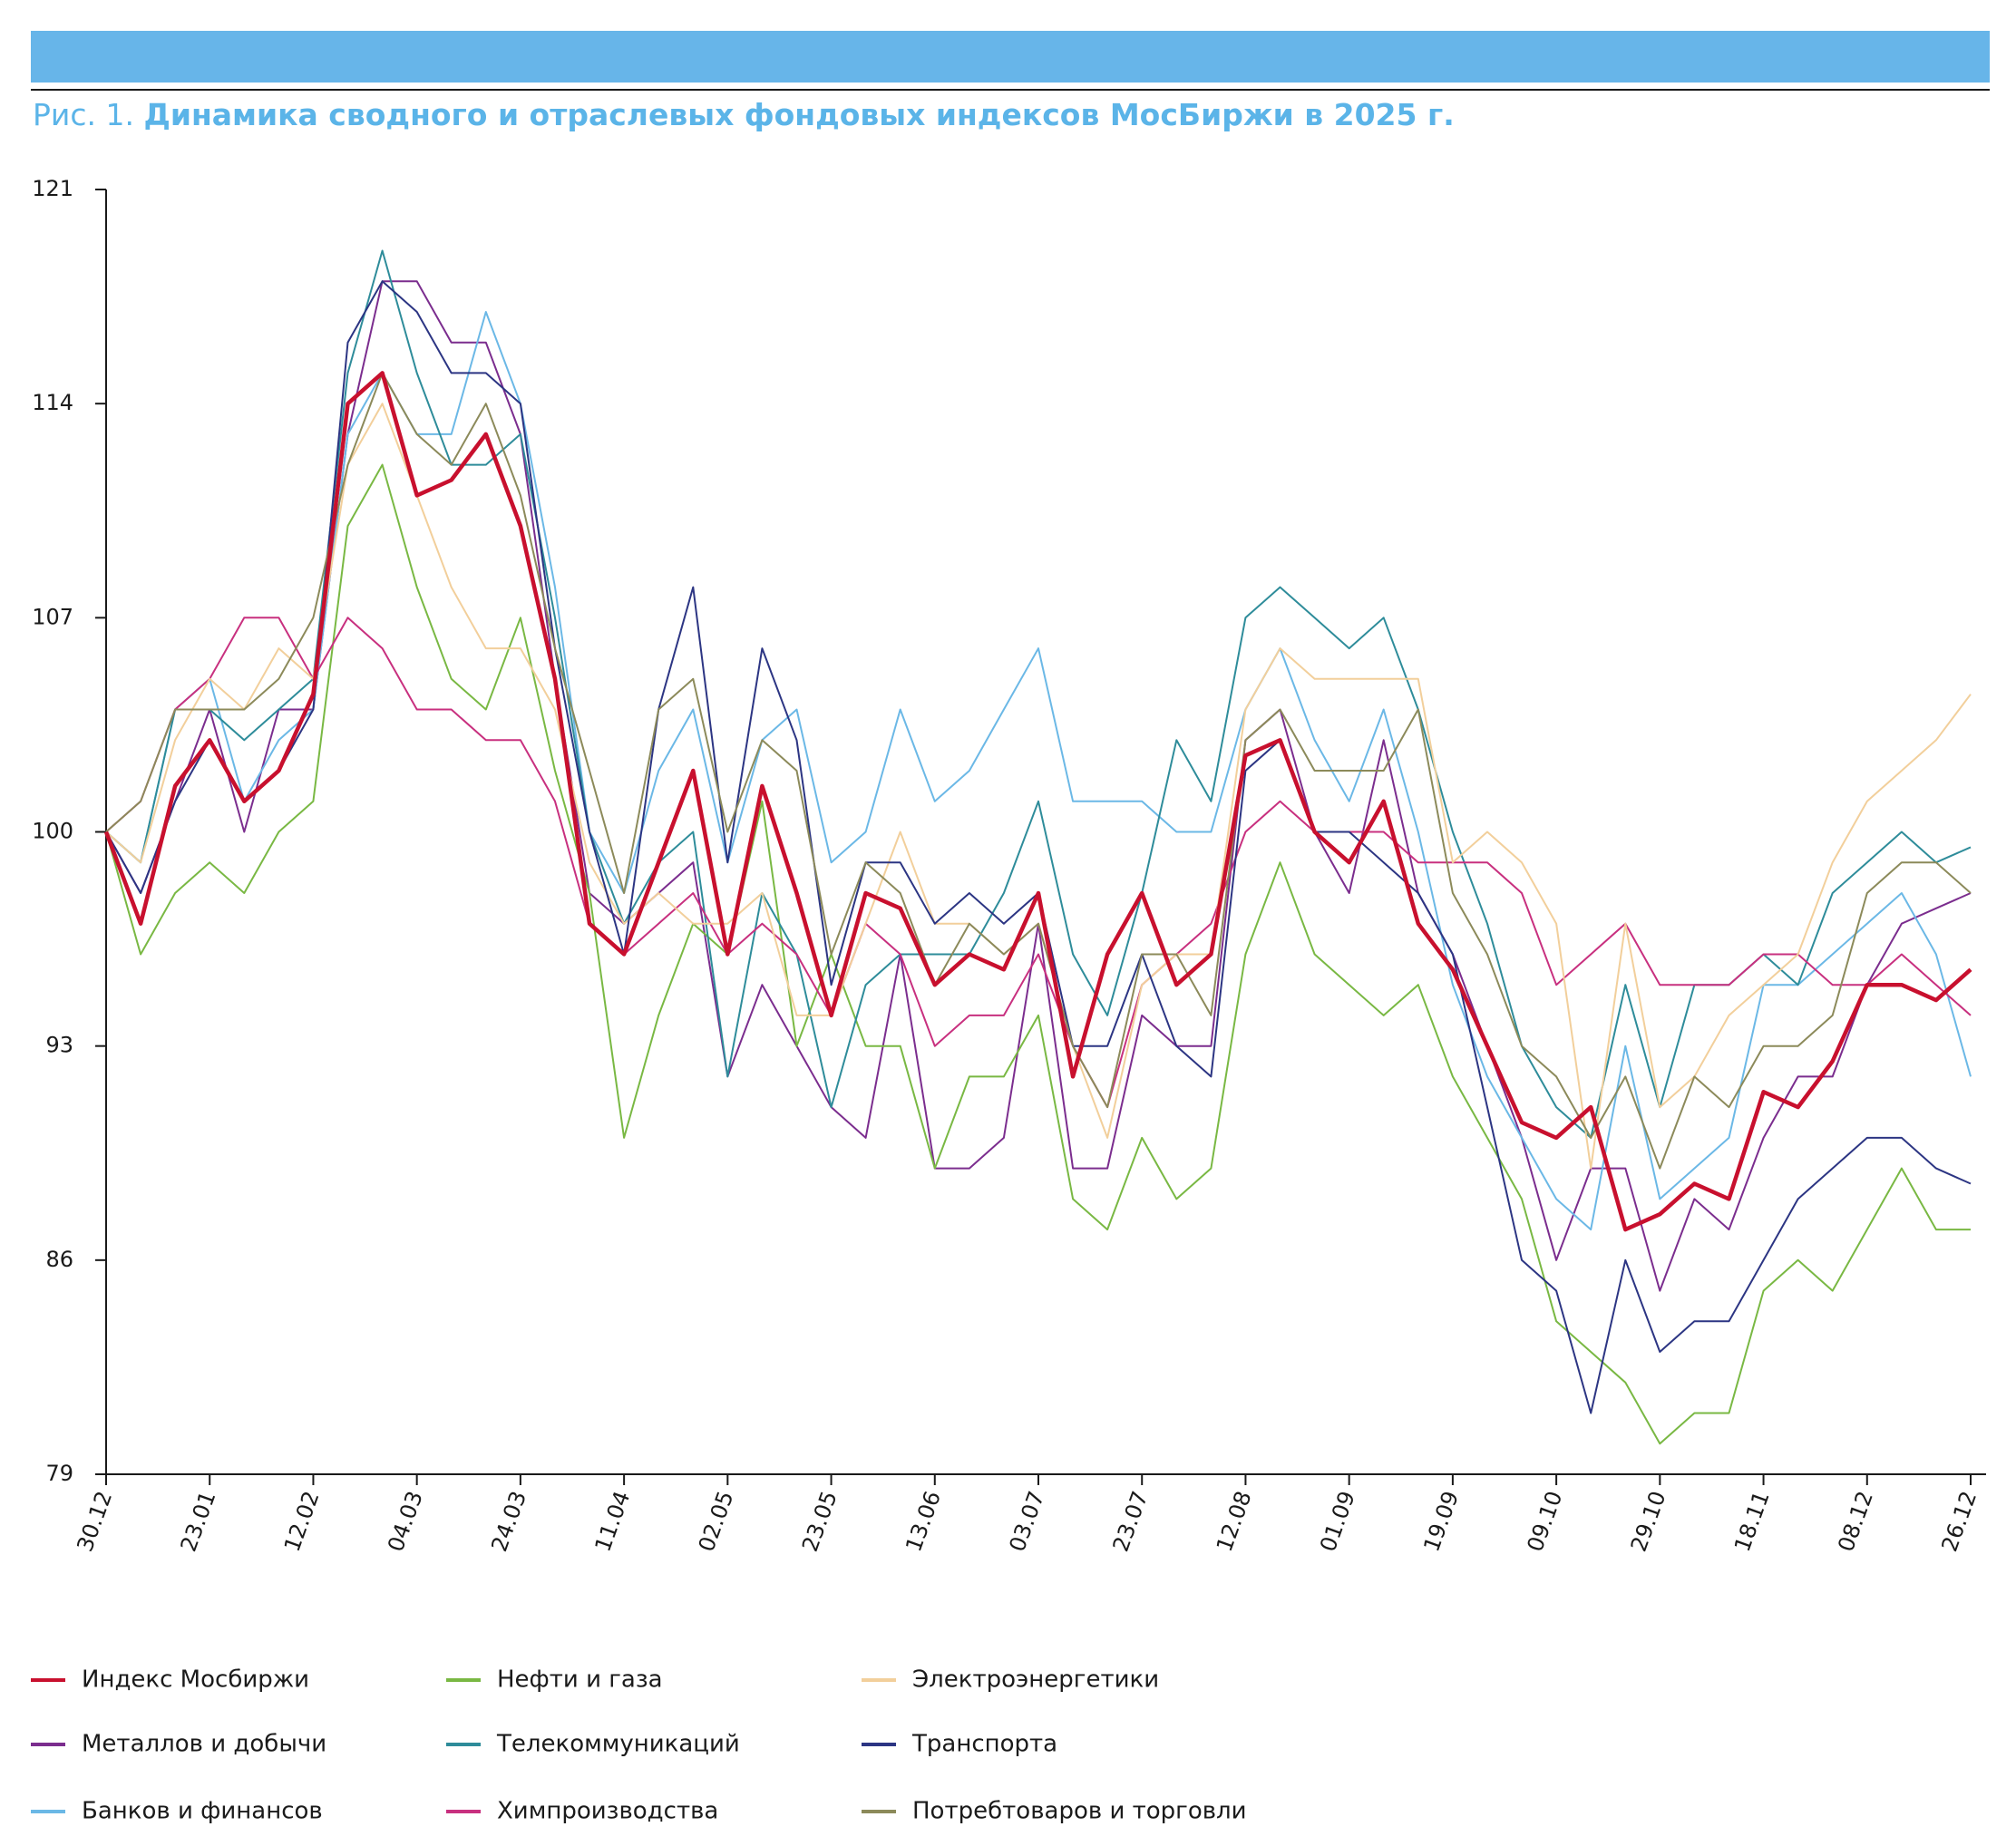 The image size is (2016, 1846). What do you see at coordinates (1337, 1521) in the screenshot?
I see `x-tick-label: 01.09` at bounding box center [1337, 1521].